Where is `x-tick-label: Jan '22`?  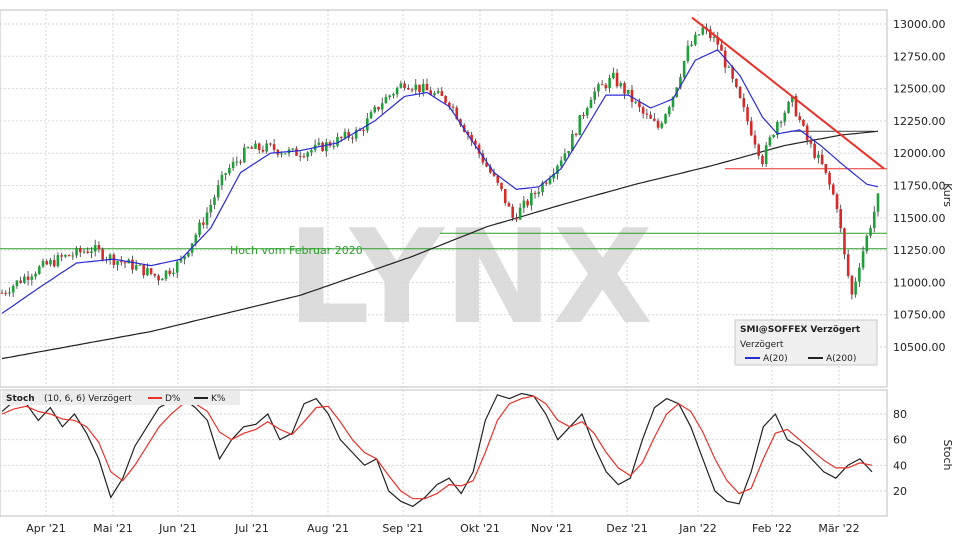 x-tick-label: Jan '22 is located at coordinates (697, 528).